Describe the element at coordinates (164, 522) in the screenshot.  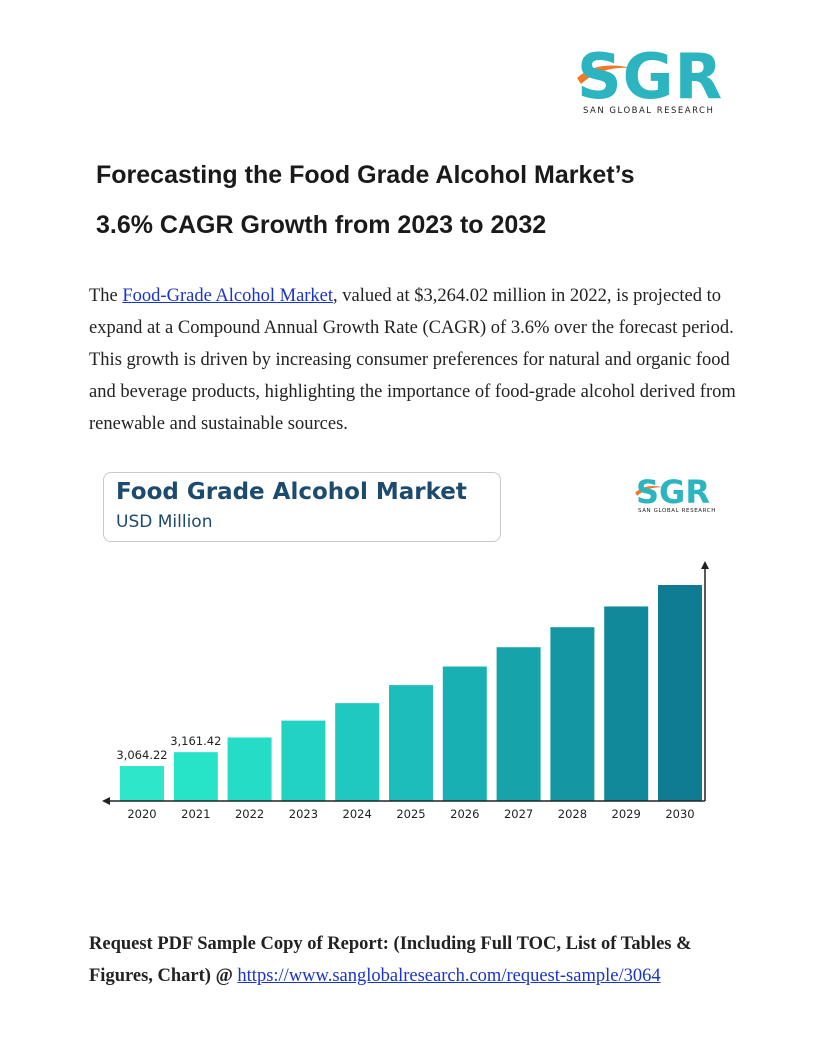
I see `chart-subtitle: USD Million` at that location.